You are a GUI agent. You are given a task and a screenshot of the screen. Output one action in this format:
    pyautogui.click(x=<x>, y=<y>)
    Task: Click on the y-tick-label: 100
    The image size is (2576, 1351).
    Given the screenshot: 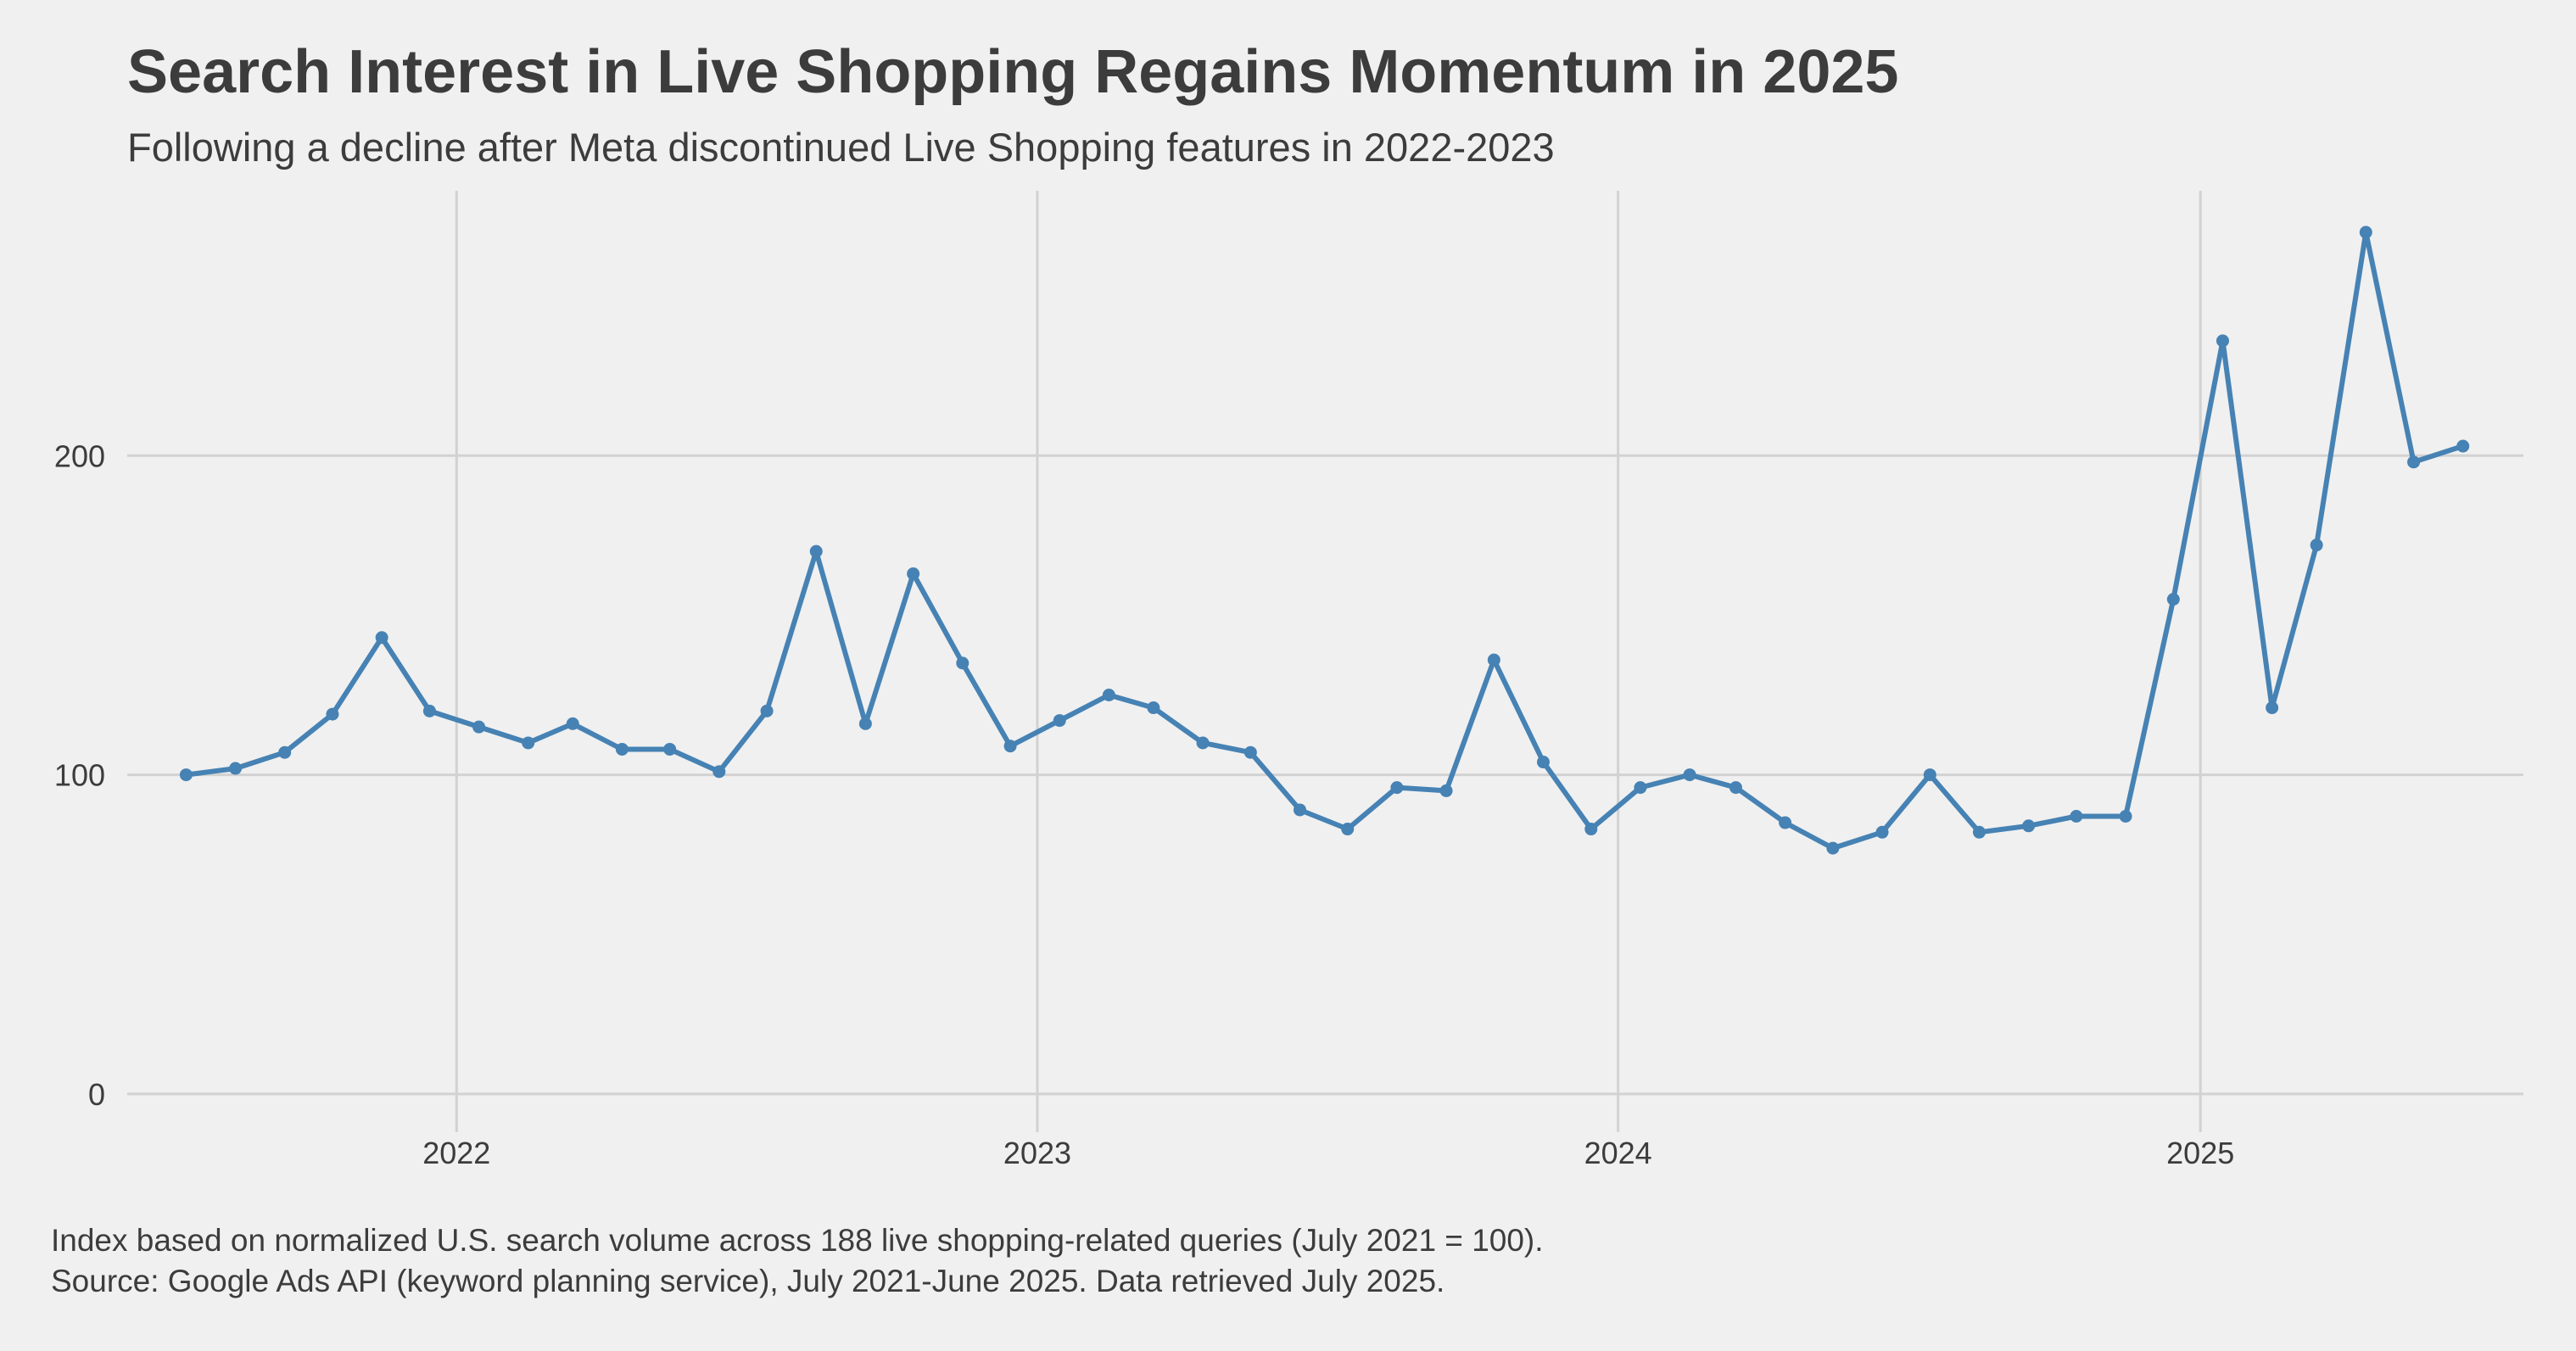 What is the action you would take?
    pyautogui.click(x=79, y=775)
    